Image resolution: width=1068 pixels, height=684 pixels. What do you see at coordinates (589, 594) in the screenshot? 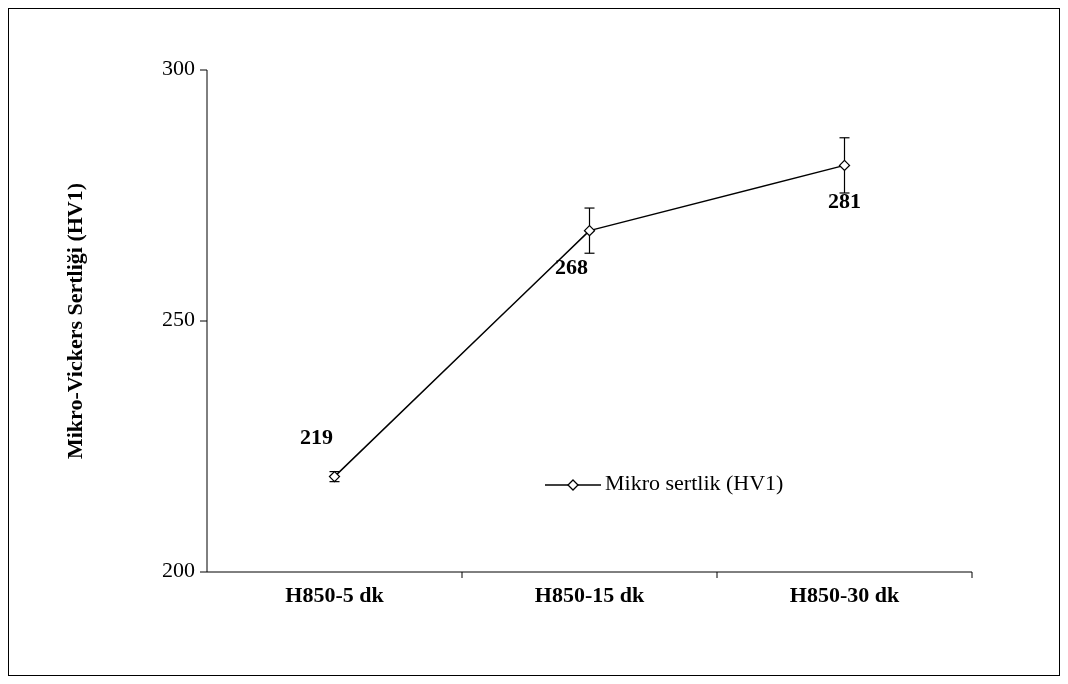
I see `x-tick-label: H850-15 dk` at bounding box center [589, 594].